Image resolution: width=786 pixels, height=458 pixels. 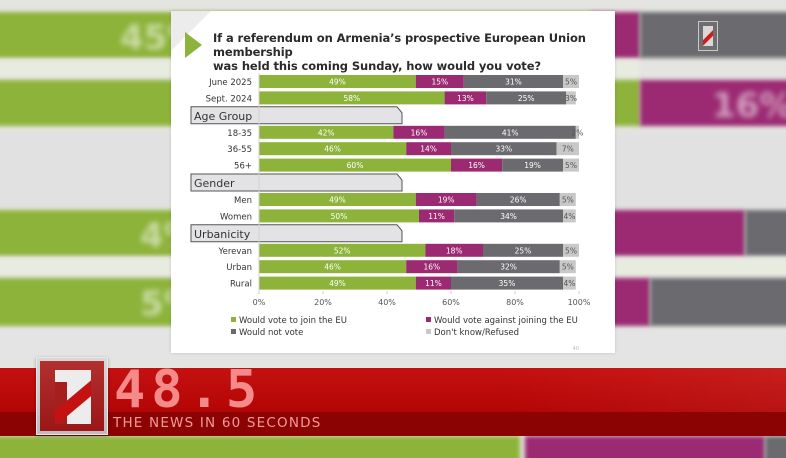 I want to click on section-header-label: Gender, so click(x=214, y=183).